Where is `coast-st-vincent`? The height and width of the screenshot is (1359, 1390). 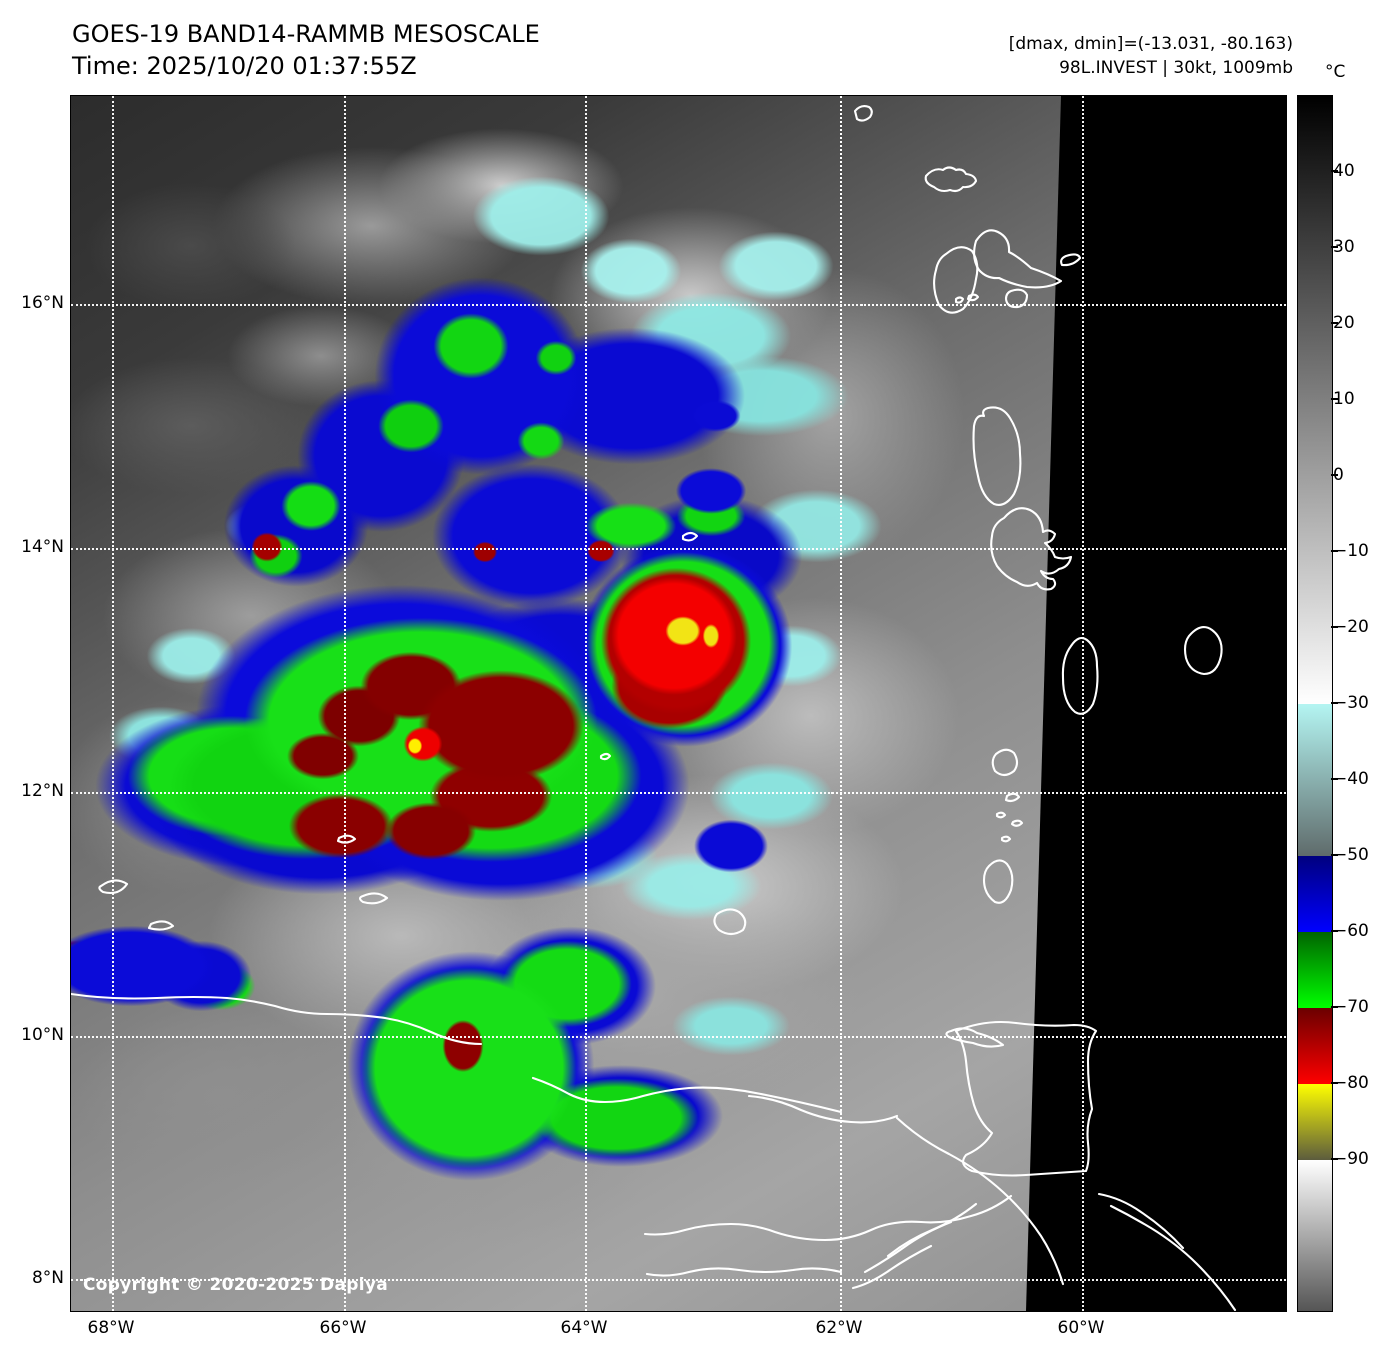 coast-st-vincent is located at coordinates (1005, 762).